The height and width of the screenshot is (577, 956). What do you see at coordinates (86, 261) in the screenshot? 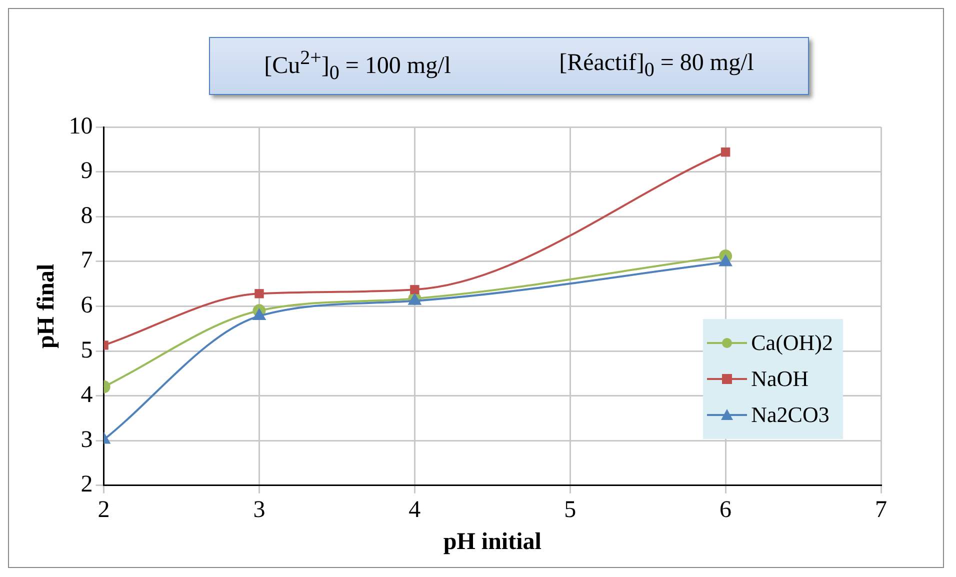
I see `y-tick-label: 7` at bounding box center [86, 261].